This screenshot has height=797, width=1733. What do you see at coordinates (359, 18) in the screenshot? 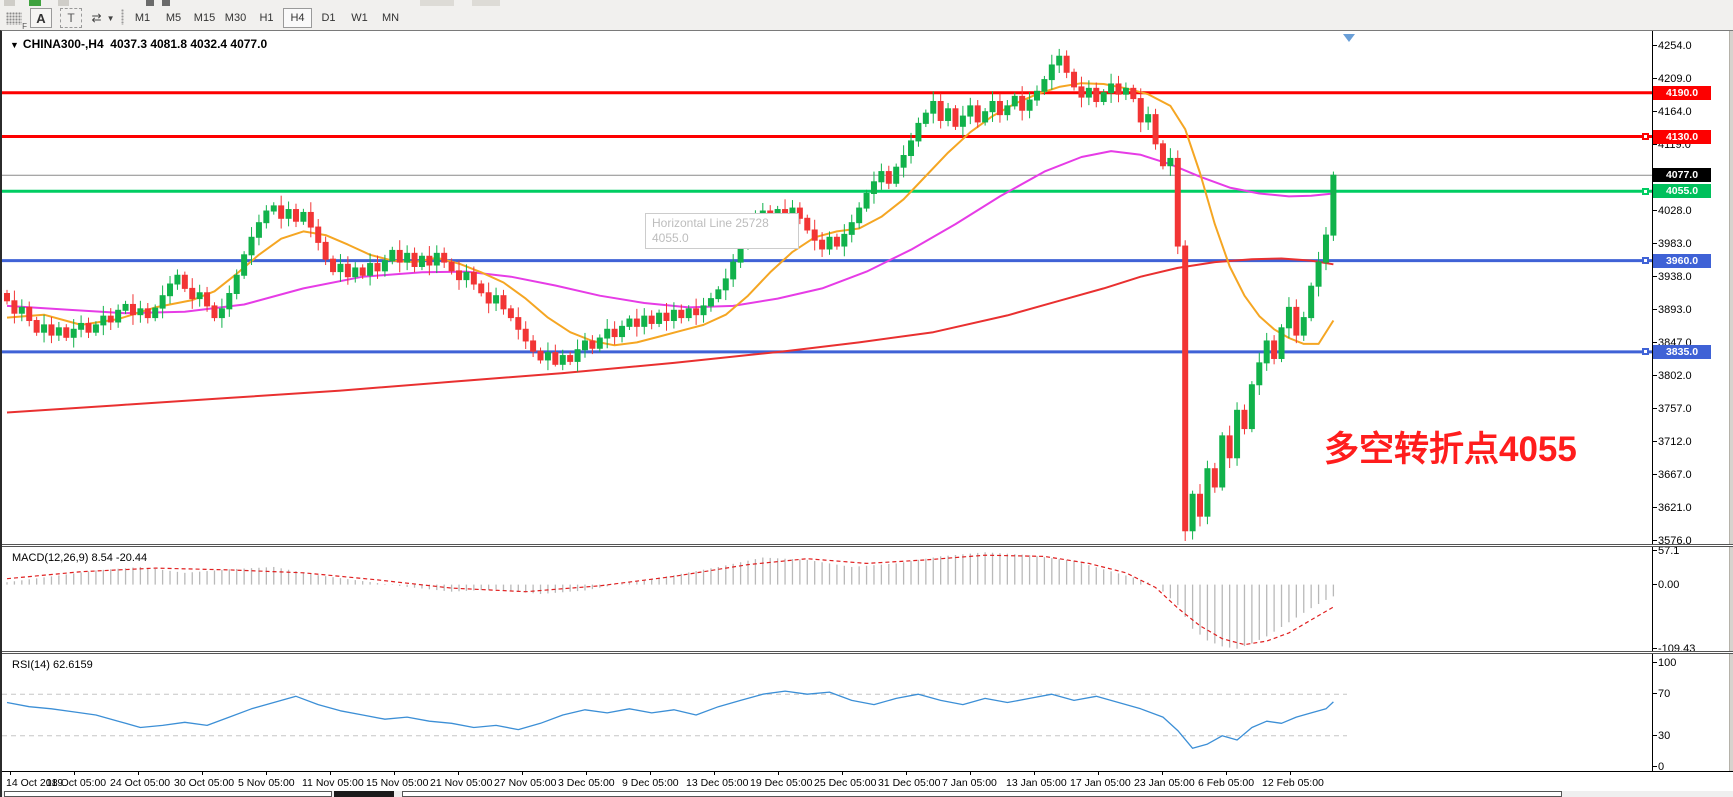
I see `timeframe-button-W1: W1` at bounding box center [359, 18].